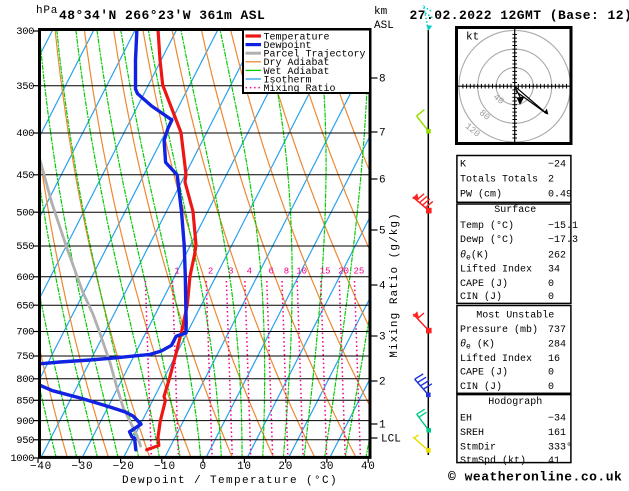 This screenshot has width=629, height=491. What do you see at coordinates (382, 232) in the screenshot?
I see `svg-text: 5` at bounding box center [382, 232].